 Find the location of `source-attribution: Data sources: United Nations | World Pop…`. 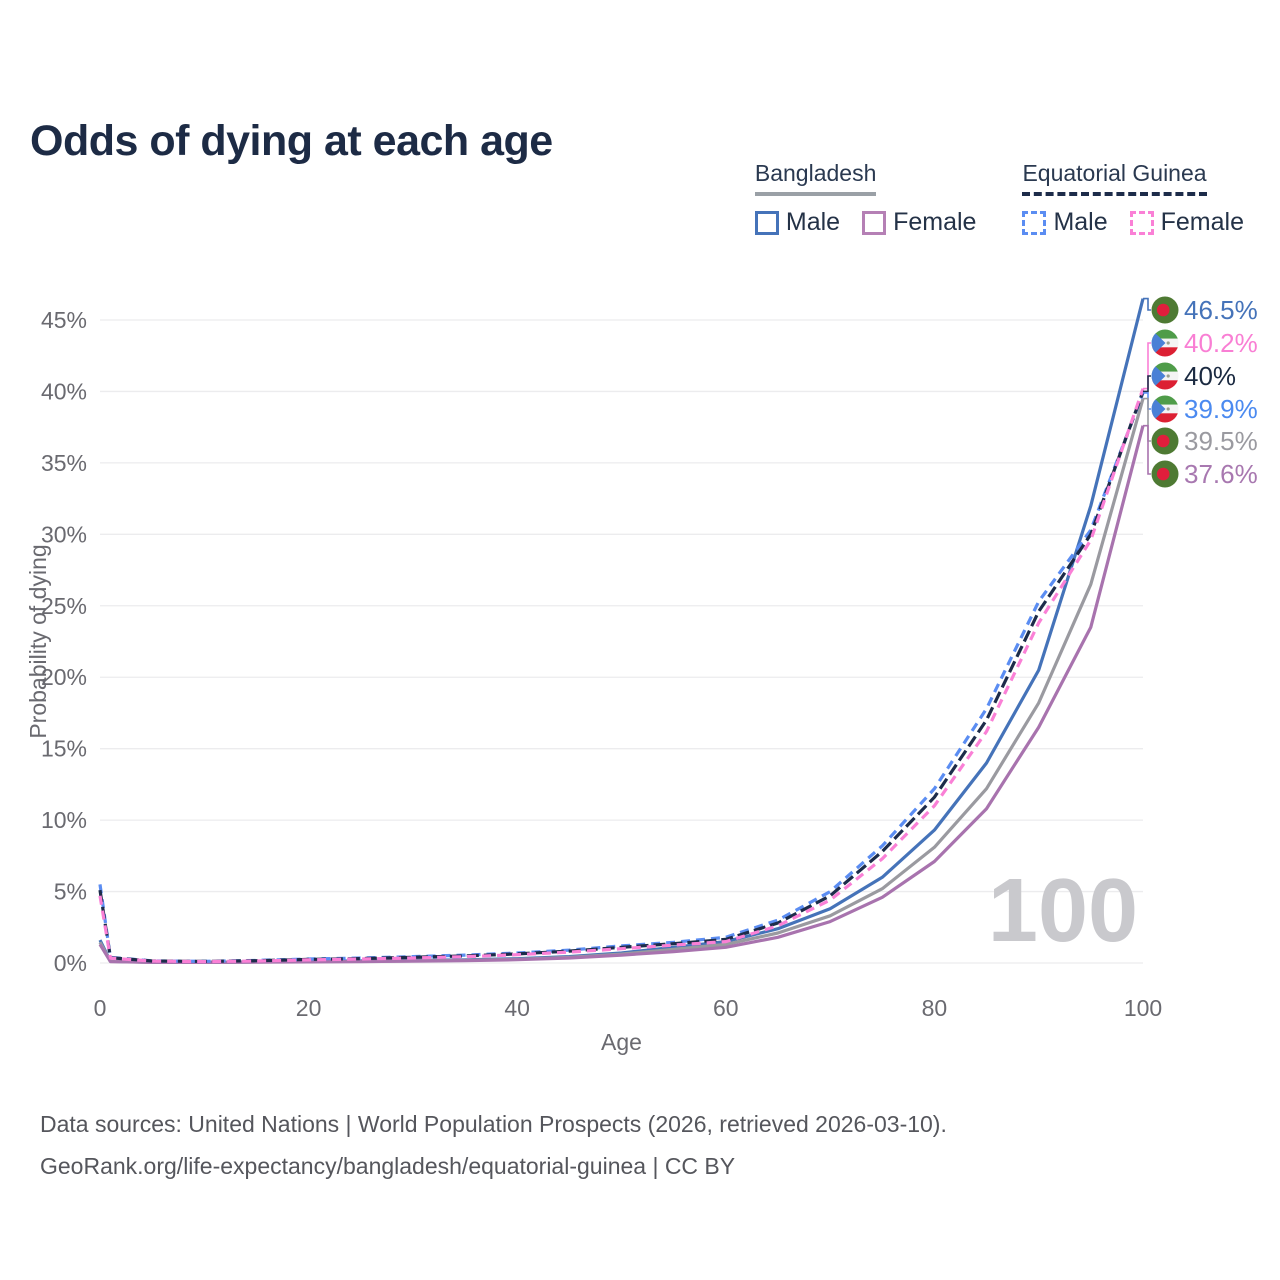

source-attribution: Data sources: United Nations | World Pop… is located at coordinates (493, 1145).